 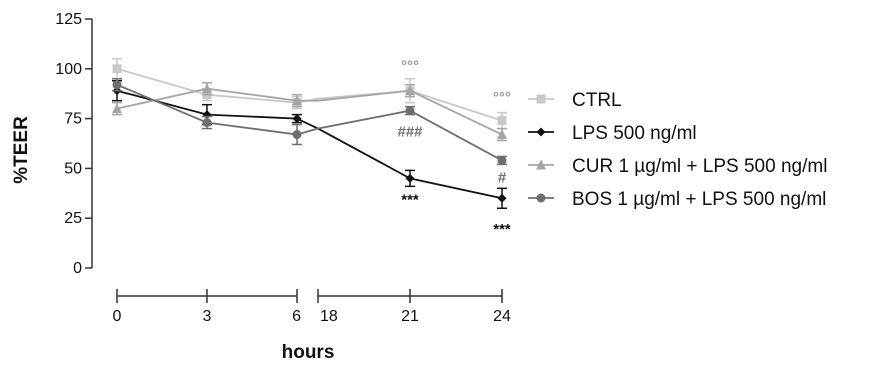 What do you see at coordinates (699, 166) in the screenshot?
I see `legend-label: CUR 1 µg/ml + LPS 500 ng/ml` at bounding box center [699, 166].